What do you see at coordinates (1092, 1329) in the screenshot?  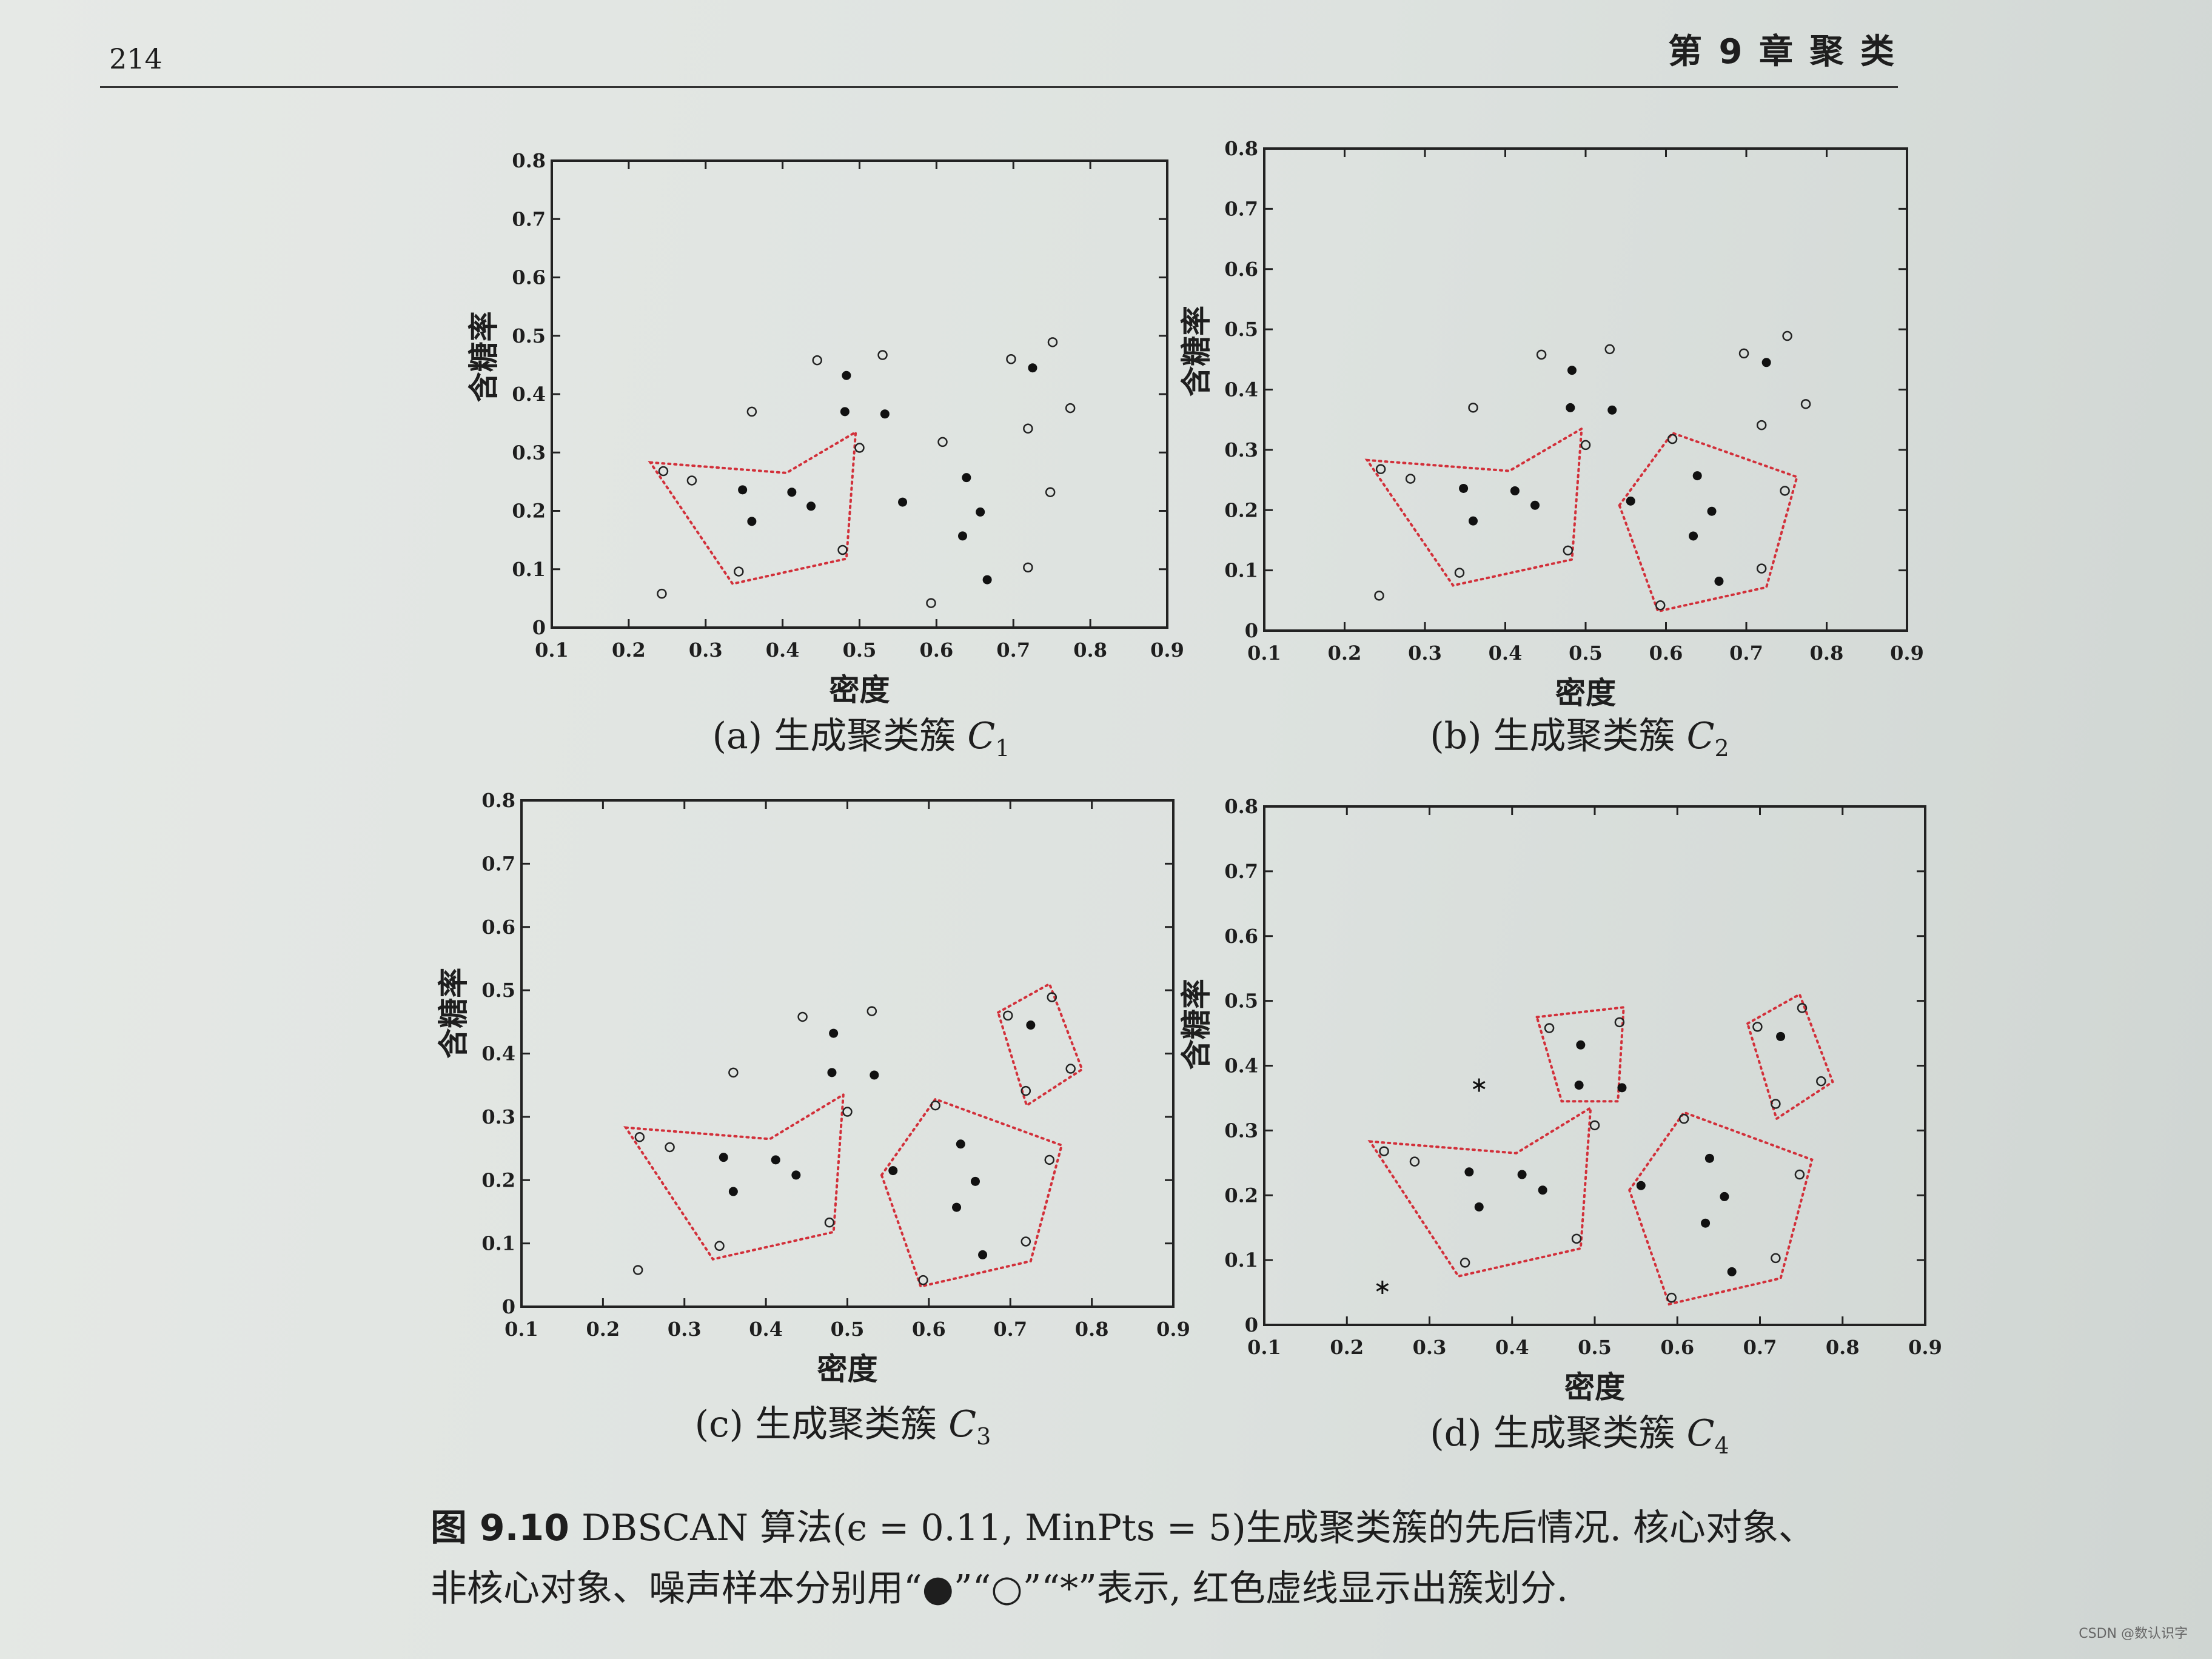 I see `x-tick-label: 0.8` at bounding box center [1092, 1329].